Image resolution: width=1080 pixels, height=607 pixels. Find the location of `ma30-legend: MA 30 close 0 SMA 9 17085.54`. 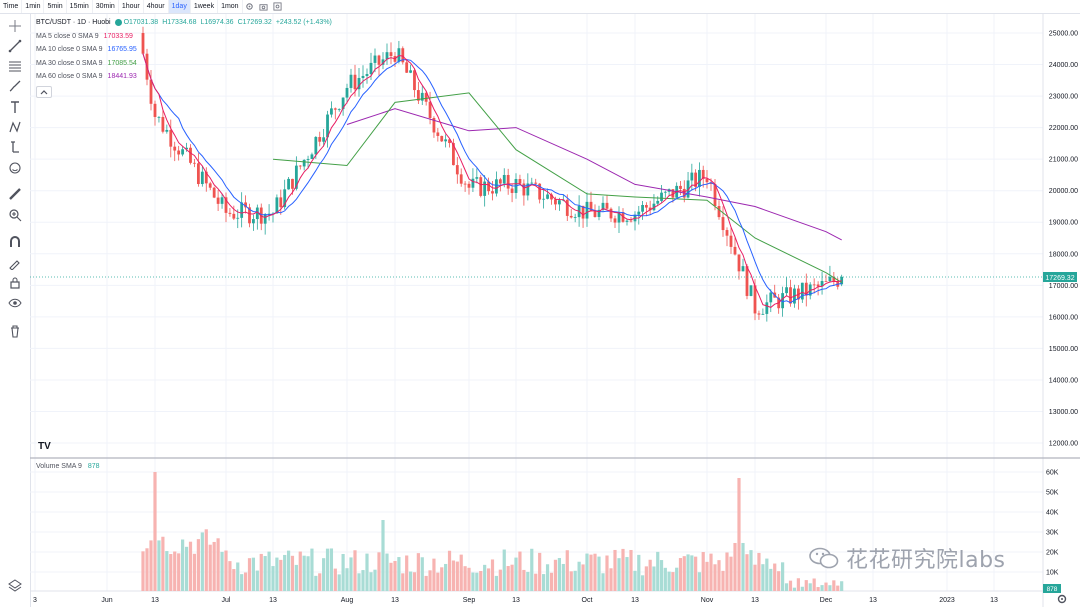

ma30-legend: MA 30 close 0 SMA 9 17085.54 is located at coordinates (186, 64).